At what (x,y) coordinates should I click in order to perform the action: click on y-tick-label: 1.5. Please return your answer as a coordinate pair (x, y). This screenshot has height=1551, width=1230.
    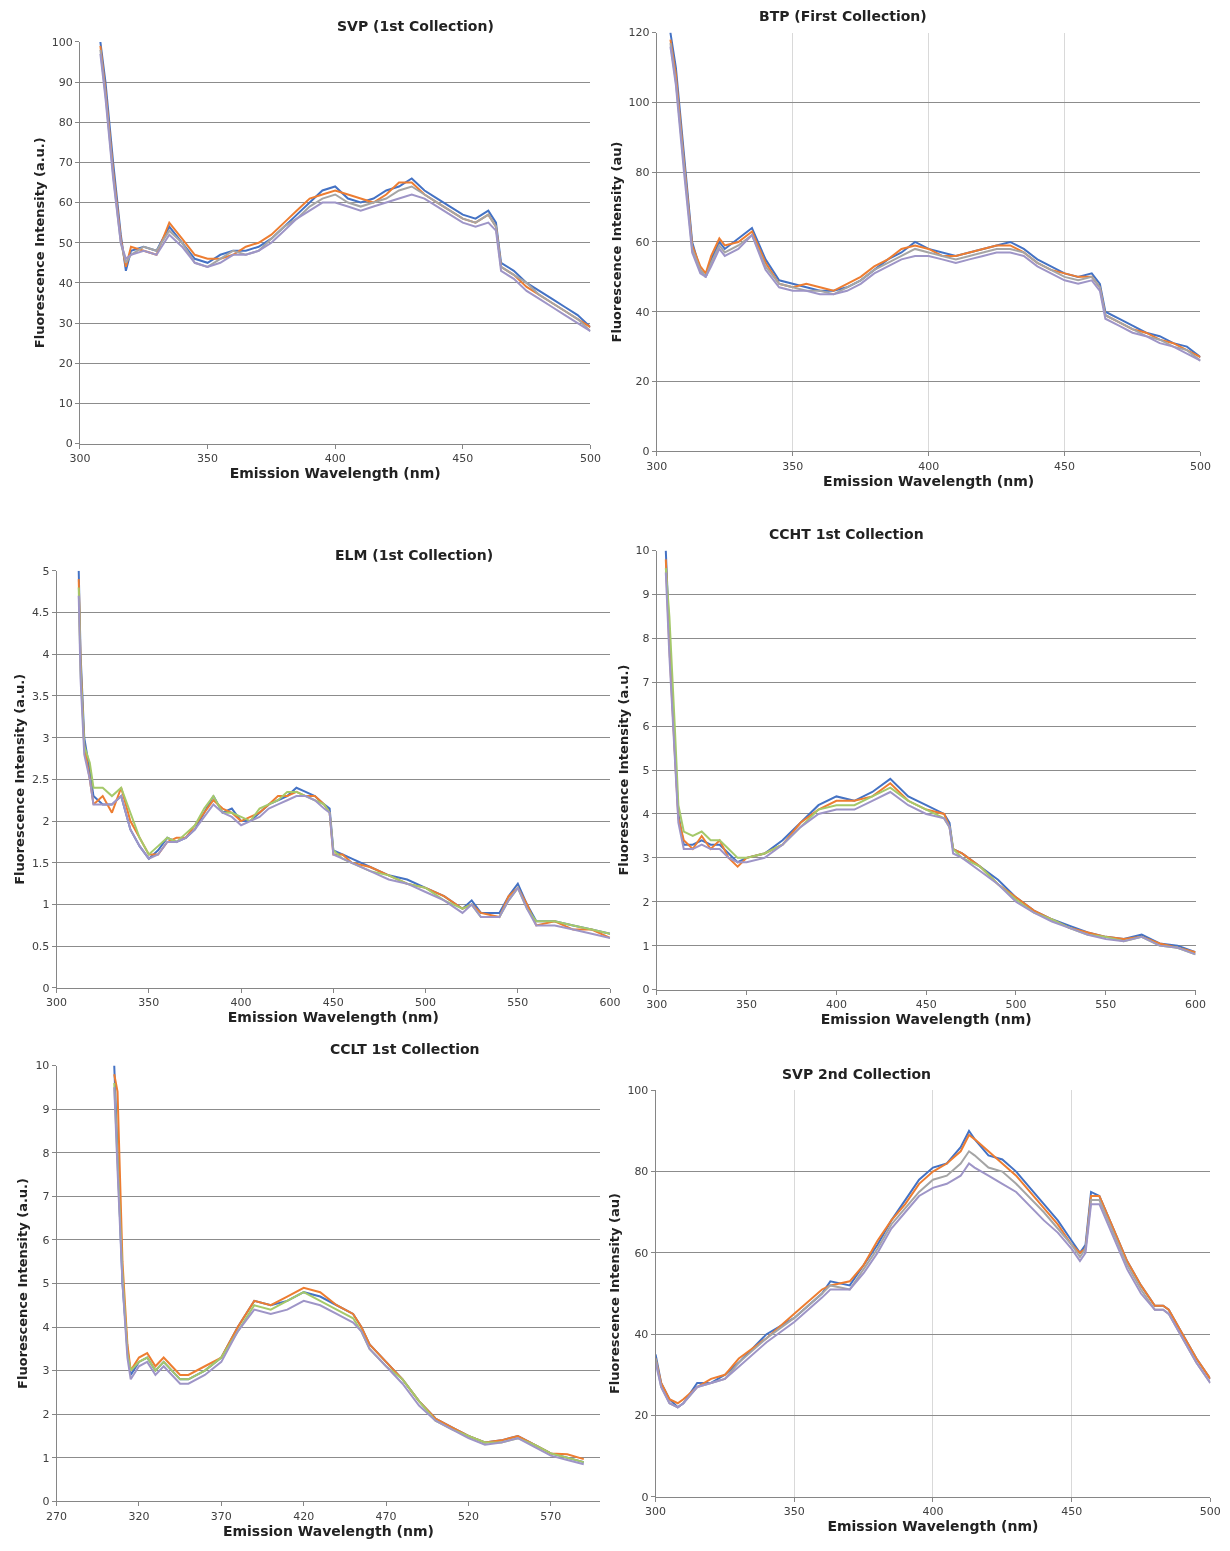
    Looking at the image, I should click on (40, 863).